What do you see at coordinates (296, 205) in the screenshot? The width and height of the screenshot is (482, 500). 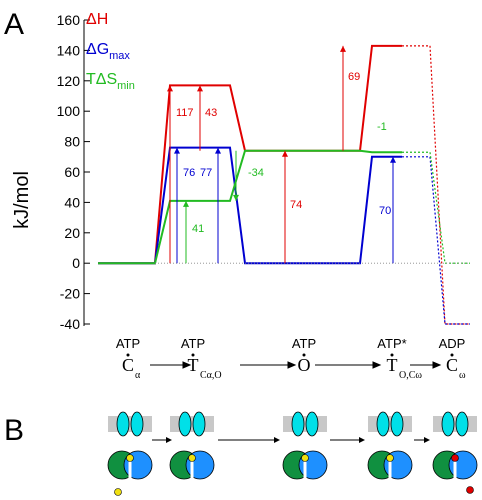 I see `annotation-label: 74` at bounding box center [296, 205].